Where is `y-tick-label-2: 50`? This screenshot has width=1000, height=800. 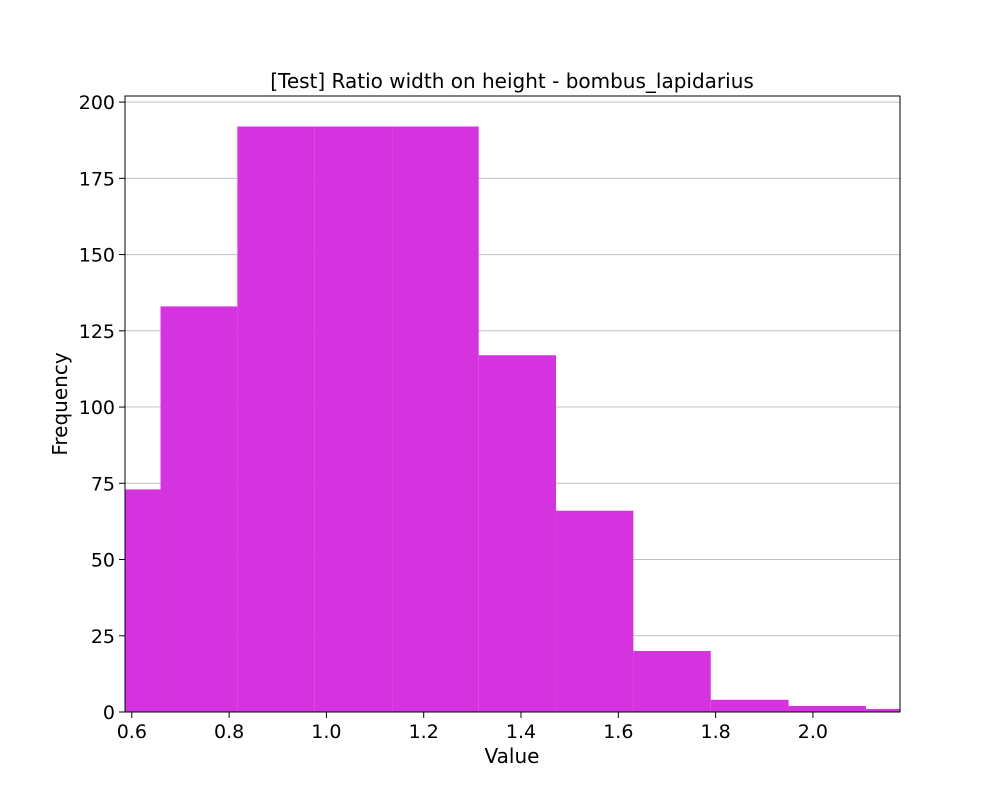 y-tick-label-2: 50 is located at coordinates (103, 561).